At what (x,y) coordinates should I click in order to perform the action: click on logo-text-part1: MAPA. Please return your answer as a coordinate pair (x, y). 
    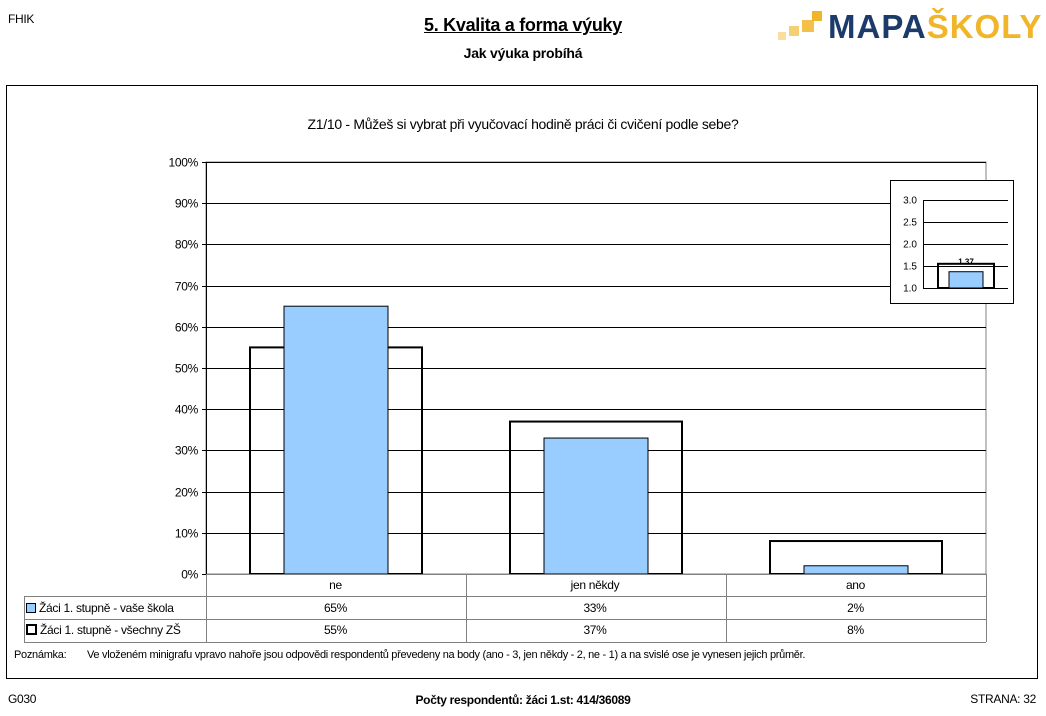
    Looking at the image, I should click on (877, 26).